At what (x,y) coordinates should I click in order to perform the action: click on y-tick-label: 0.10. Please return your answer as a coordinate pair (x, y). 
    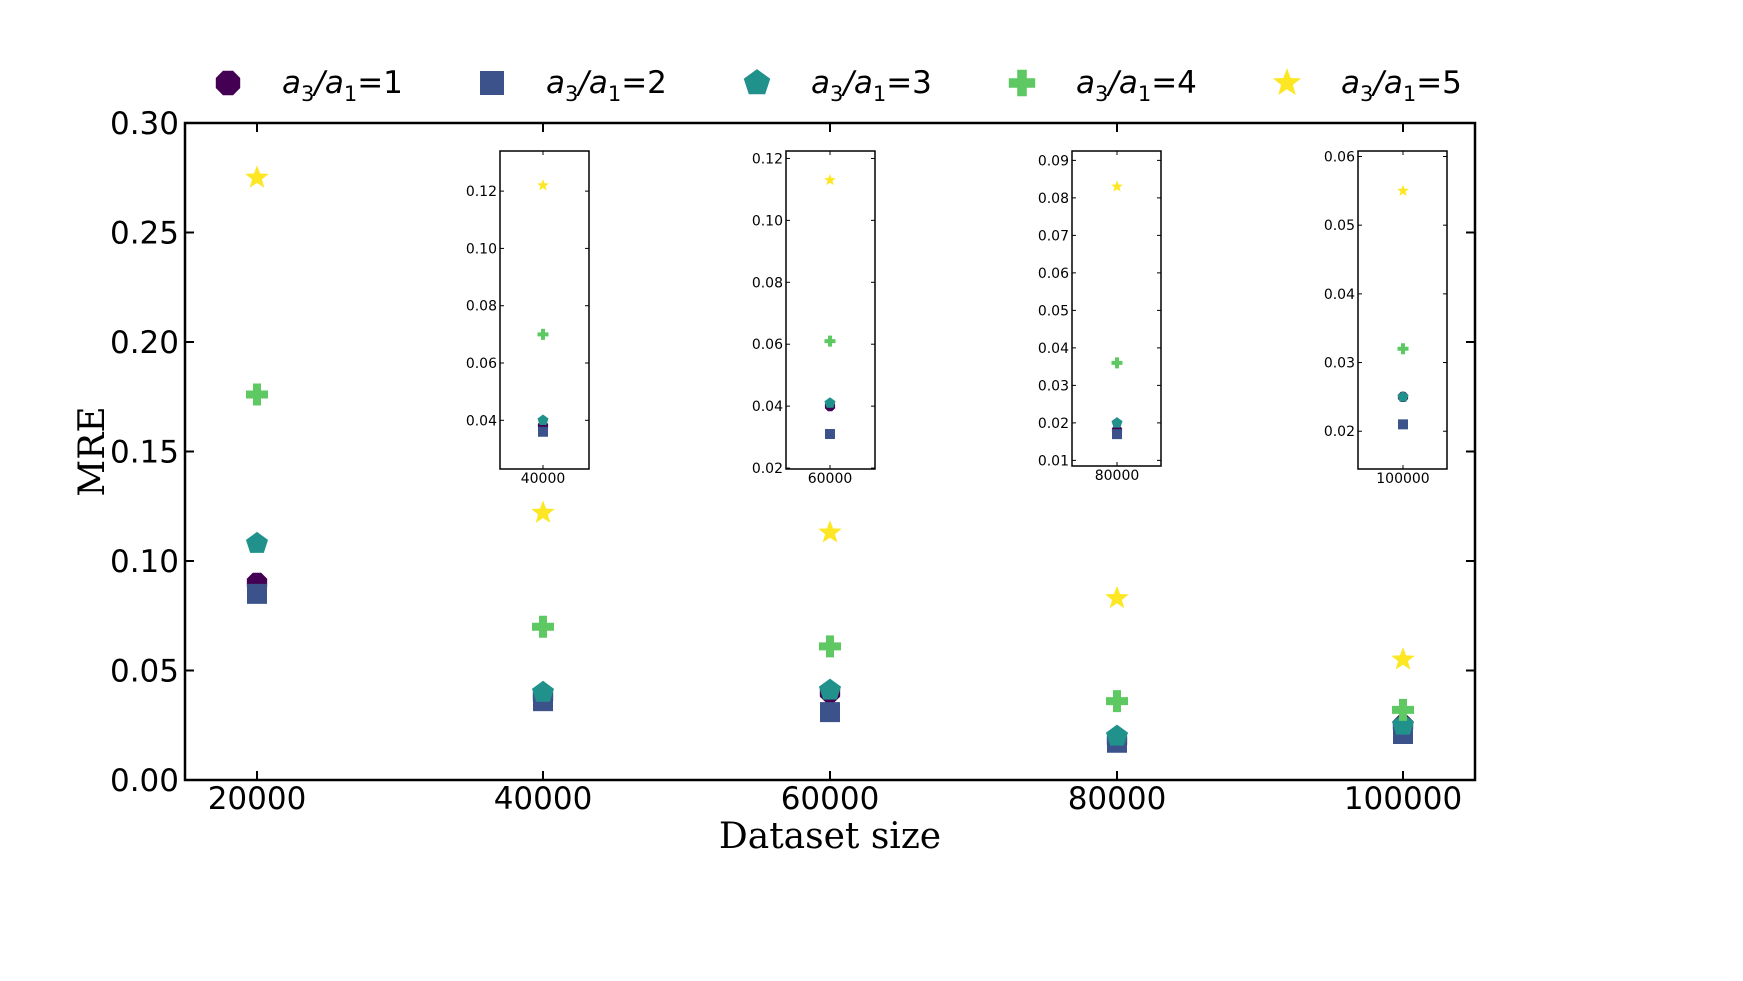
    Looking at the image, I should click on (144, 562).